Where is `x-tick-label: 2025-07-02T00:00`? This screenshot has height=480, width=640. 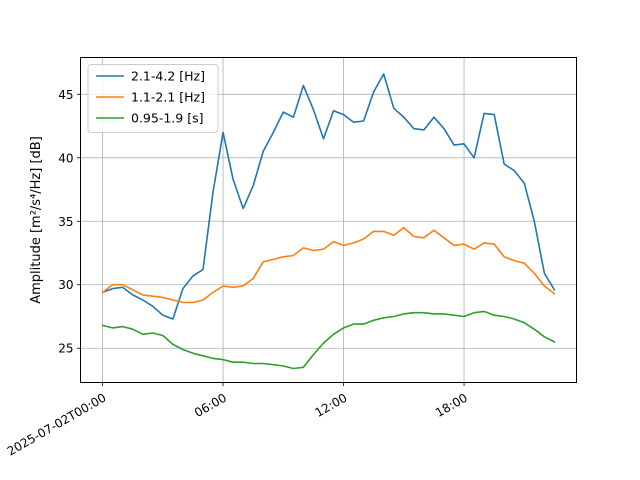
x-tick-label: 2025-07-02T00:00 is located at coordinates (57, 425).